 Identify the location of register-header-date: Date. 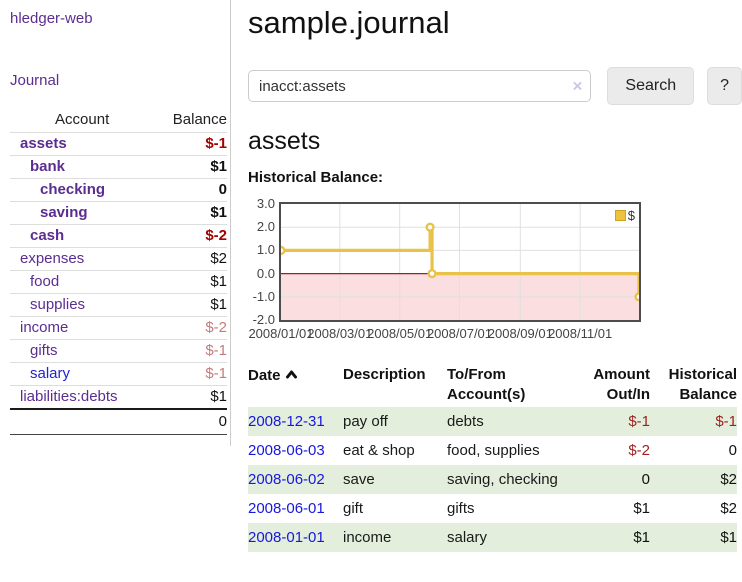
(295, 385).